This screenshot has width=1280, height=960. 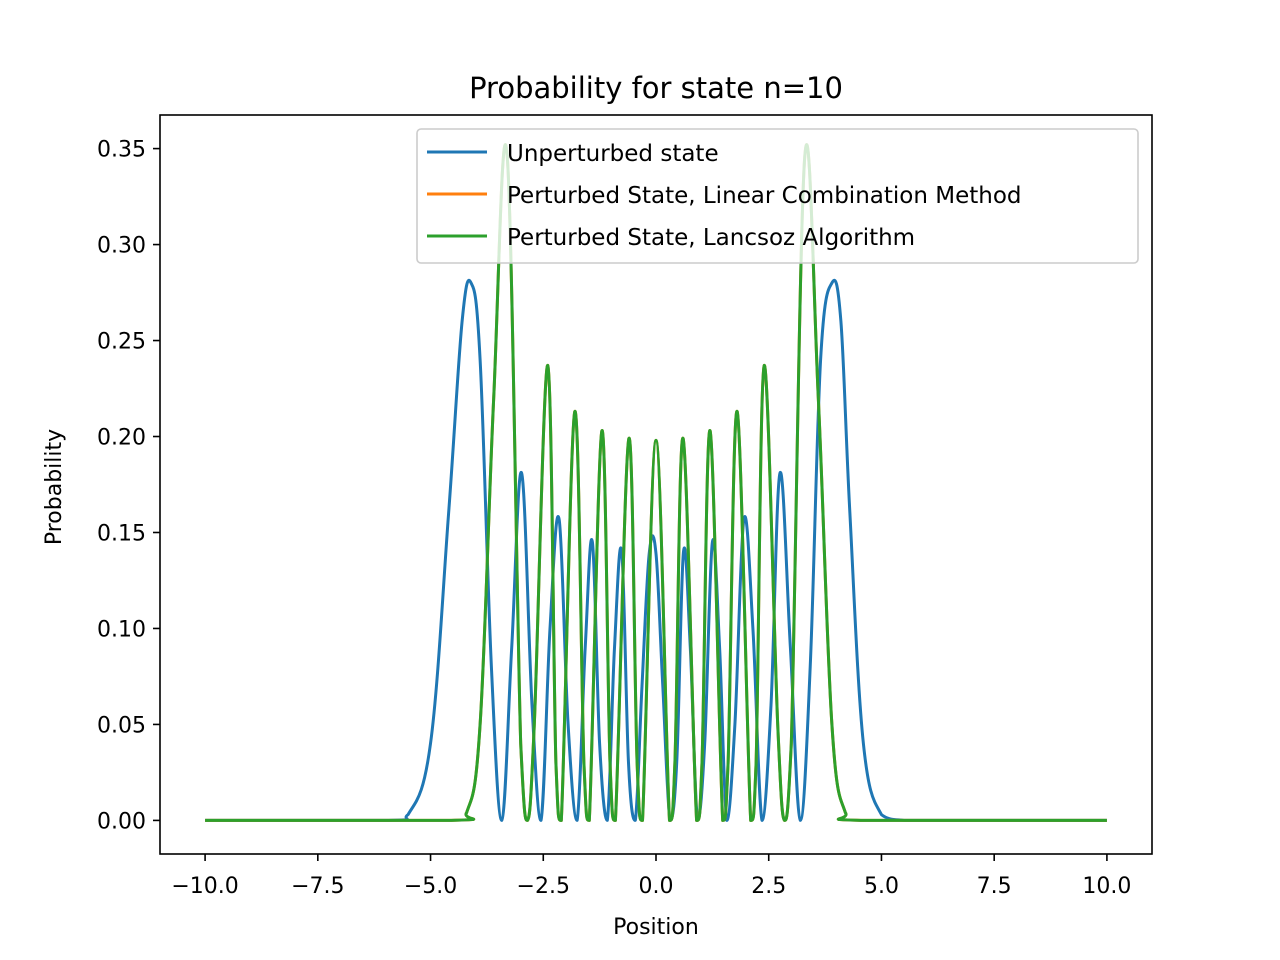 What do you see at coordinates (656, 927) in the screenshot?
I see `x-axis-label: Position` at bounding box center [656, 927].